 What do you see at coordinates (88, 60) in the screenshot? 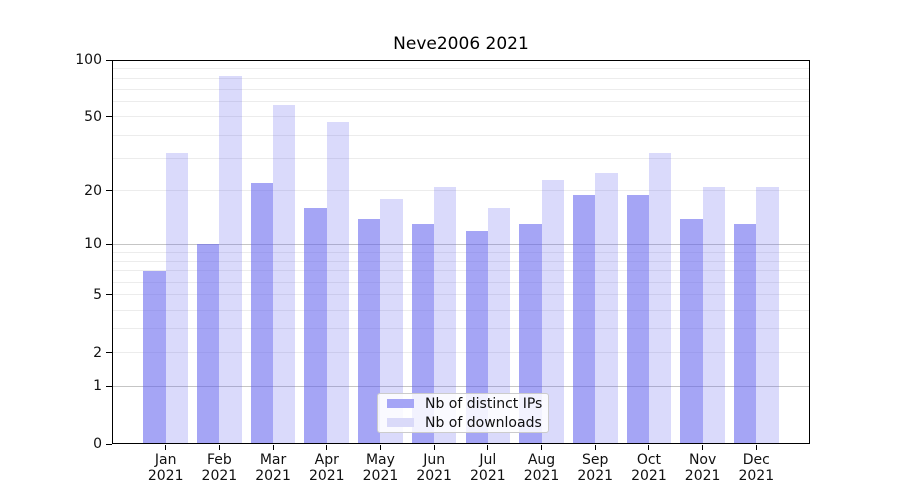
I see `y-axis-label: 100` at bounding box center [88, 60].